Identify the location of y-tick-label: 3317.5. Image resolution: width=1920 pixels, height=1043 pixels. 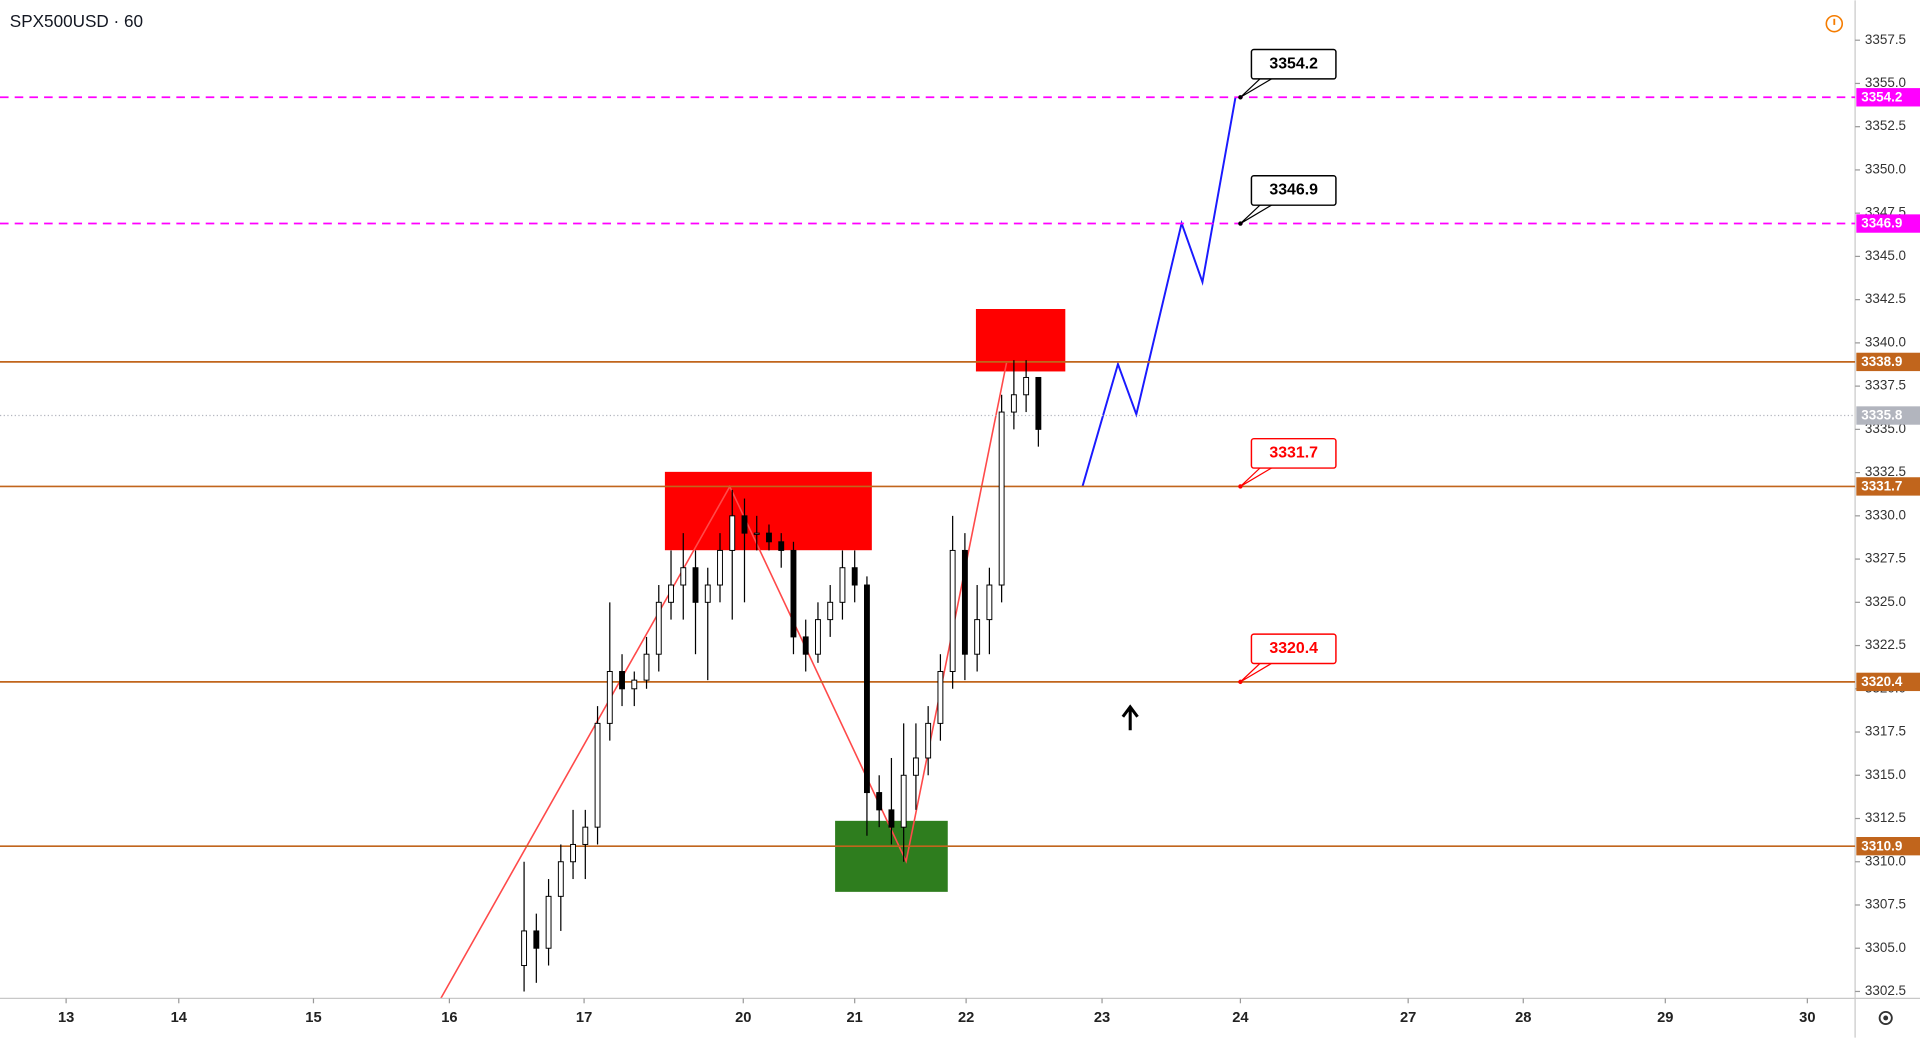
(1885, 731).